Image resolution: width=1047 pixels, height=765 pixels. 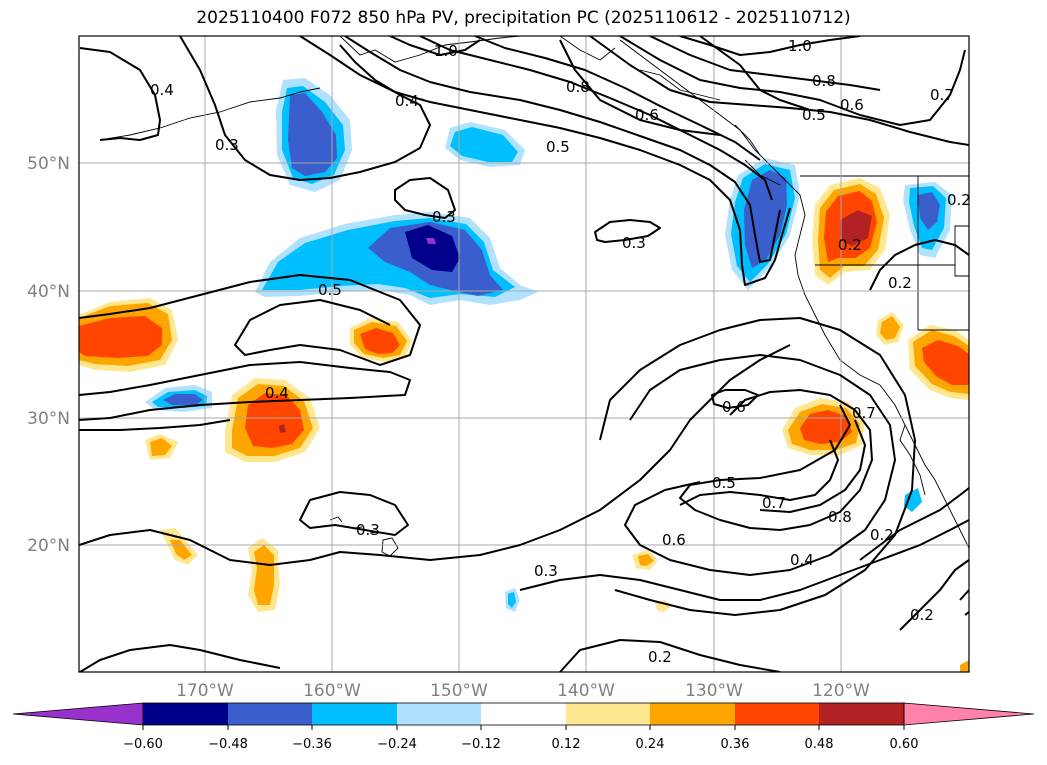 I want to click on contour-0.5-ne, so click(x=755, y=73).